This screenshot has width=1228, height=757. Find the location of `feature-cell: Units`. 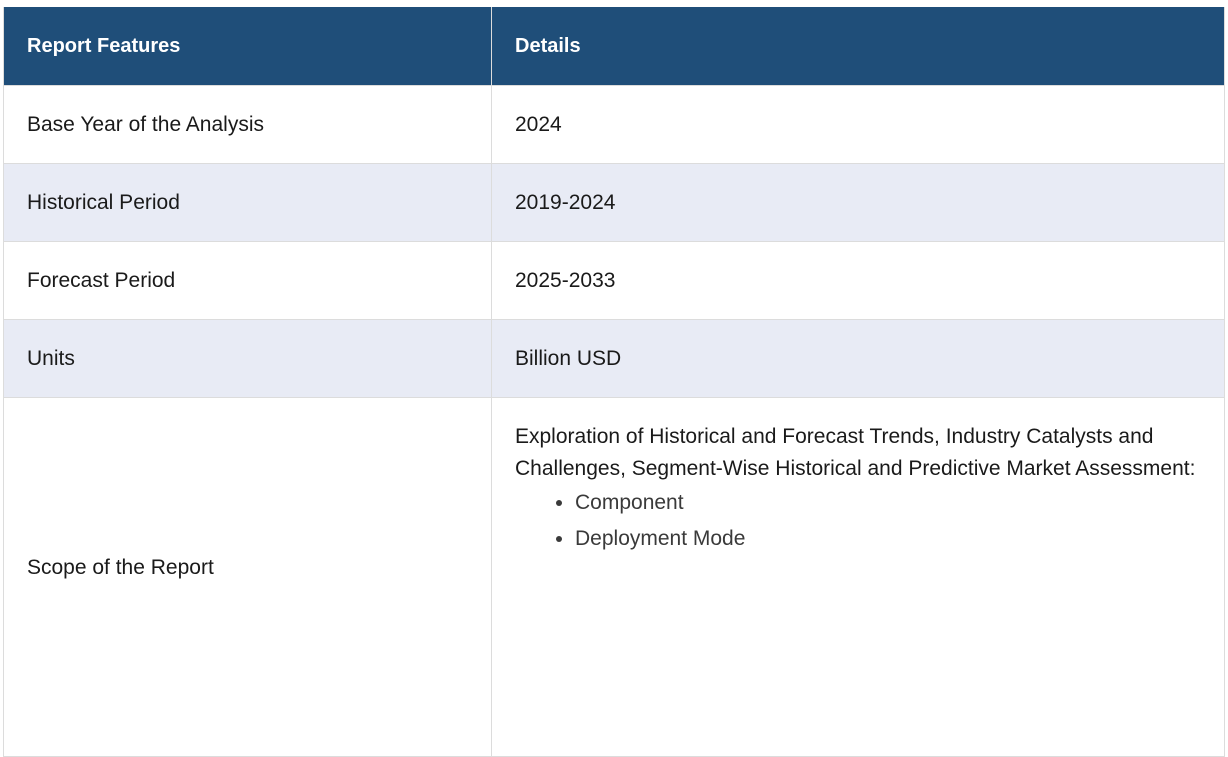

feature-cell: Units is located at coordinates (247, 358).